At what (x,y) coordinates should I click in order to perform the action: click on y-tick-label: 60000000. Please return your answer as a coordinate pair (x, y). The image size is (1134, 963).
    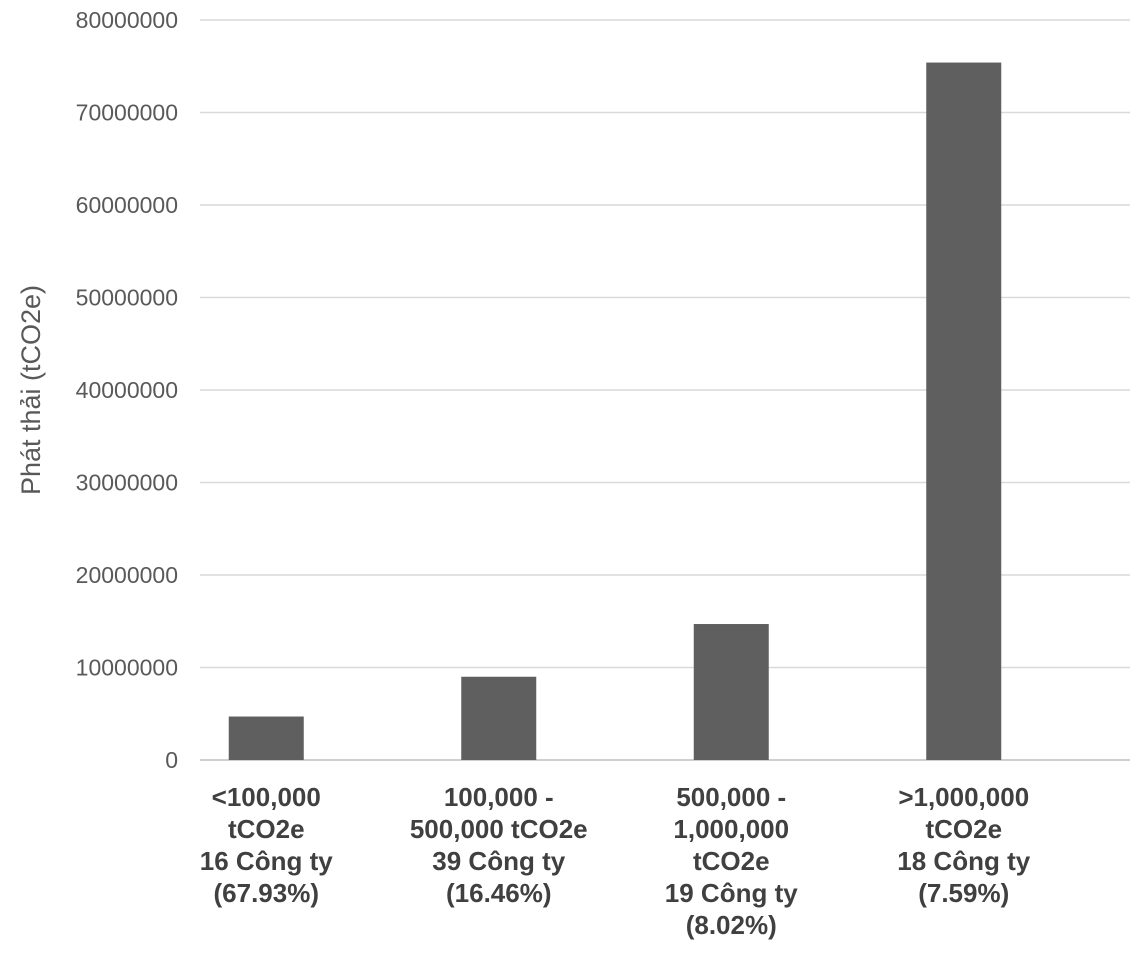
    Looking at the image, I should click on (127, 205).